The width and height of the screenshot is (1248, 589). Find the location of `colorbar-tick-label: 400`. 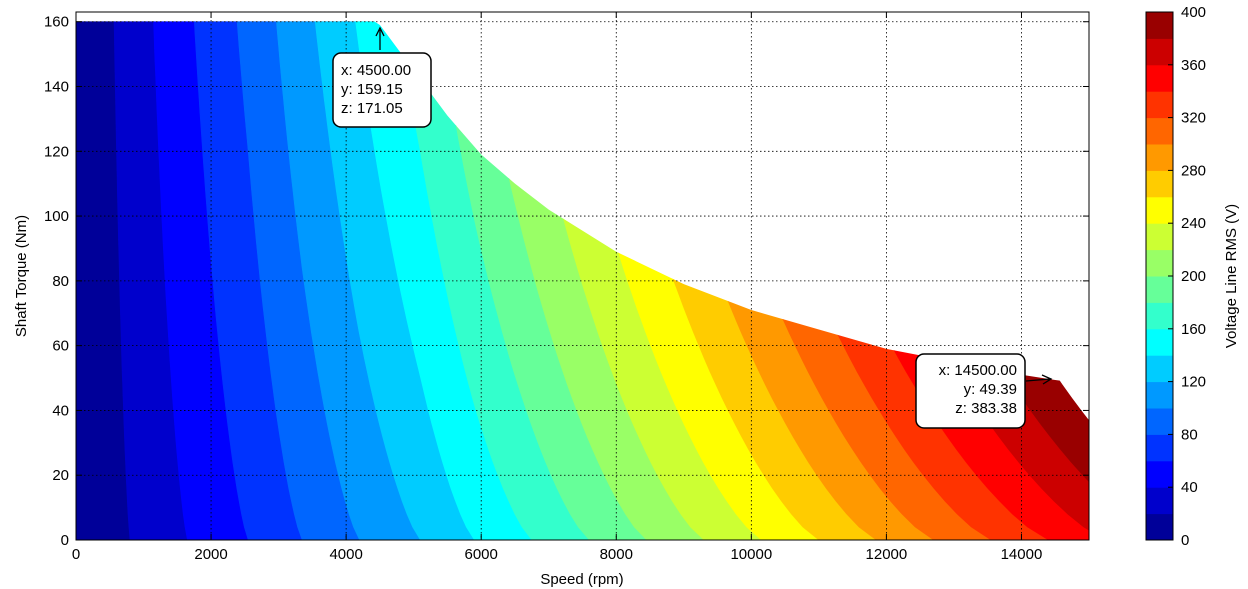

colorbar-tick-label: 400 is located at coordinates (1193, 12).